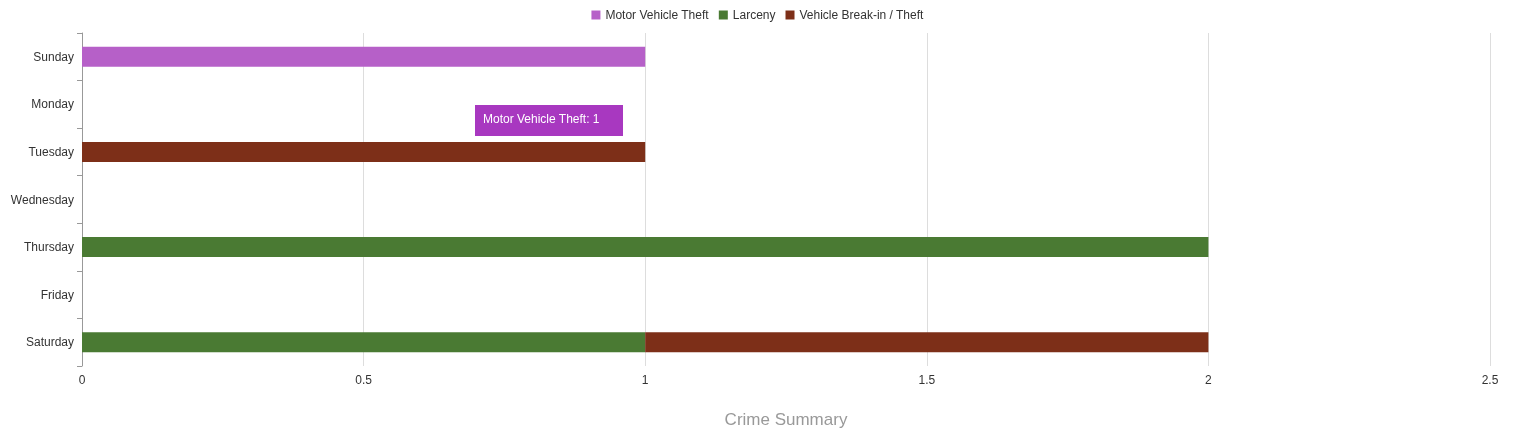  What do you see at coordinates (82, 380) in the screenshot?
I see `x-tick-label: 0` at bounding box center [82, 380].